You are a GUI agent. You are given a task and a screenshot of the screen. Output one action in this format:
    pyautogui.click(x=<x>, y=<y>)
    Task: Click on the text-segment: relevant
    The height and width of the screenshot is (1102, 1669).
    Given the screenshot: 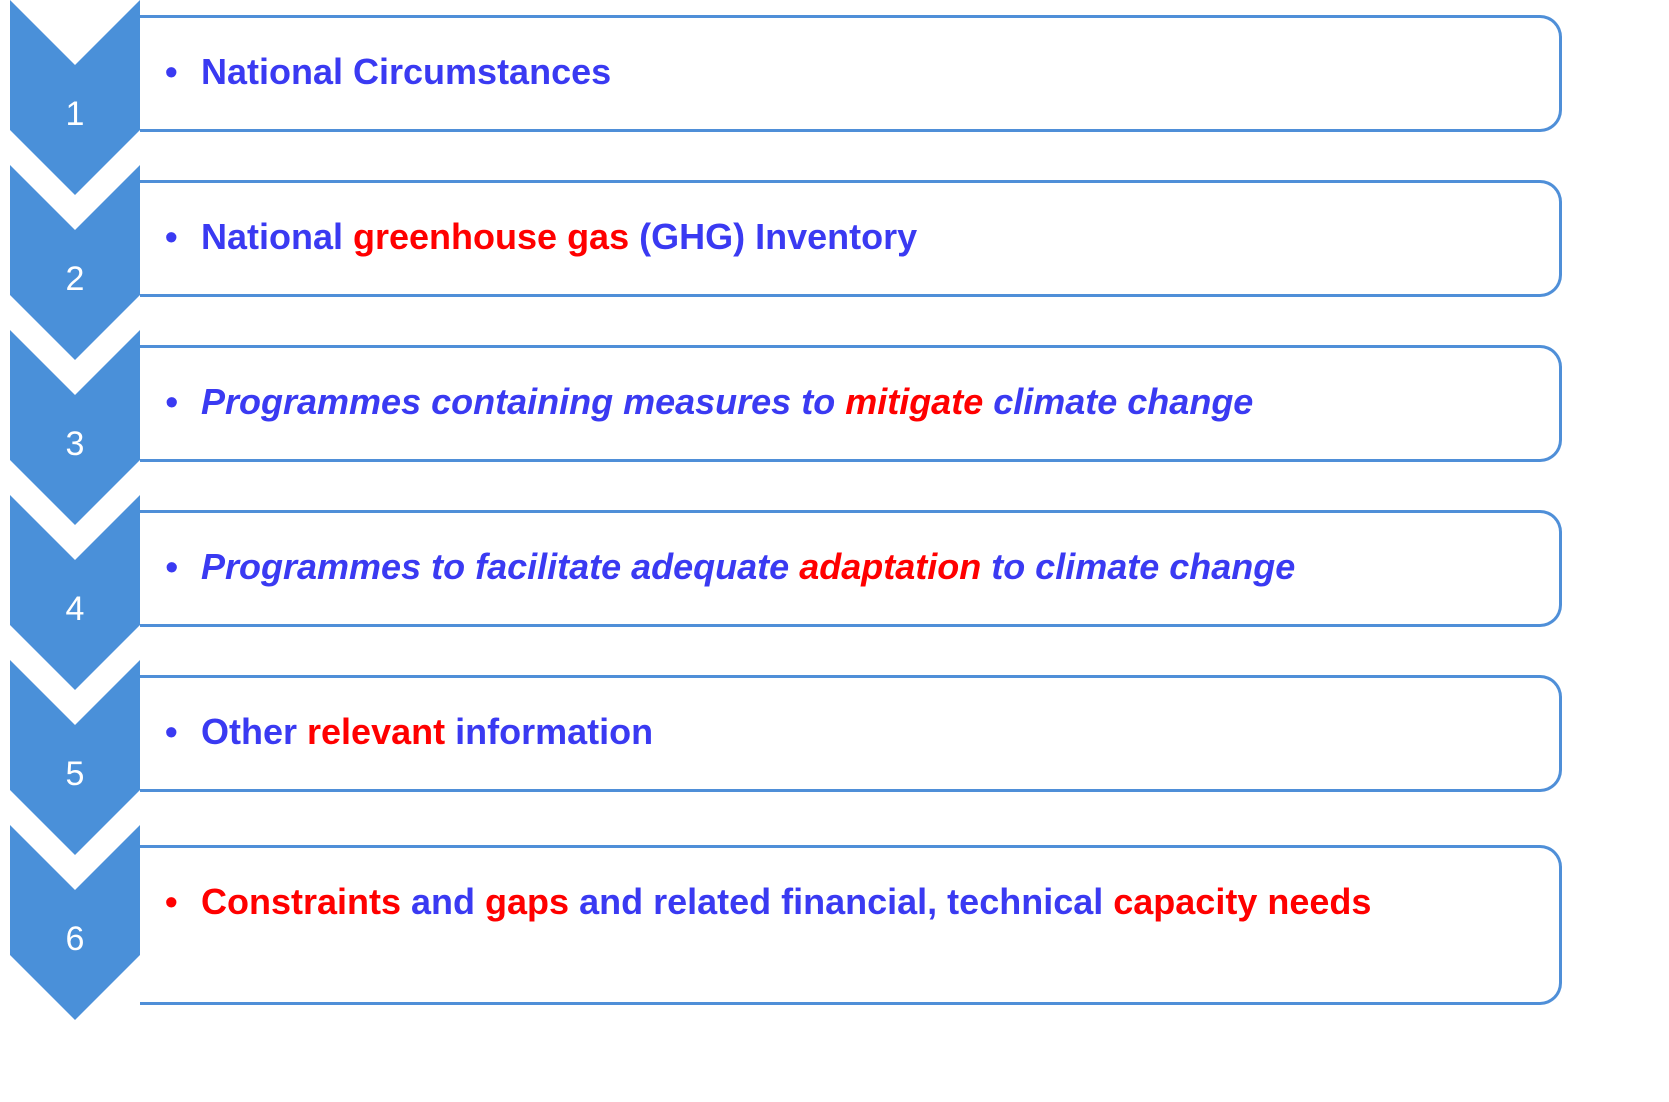 What is the action you would take?
    pyautogui.click(x=376, y=731)
    